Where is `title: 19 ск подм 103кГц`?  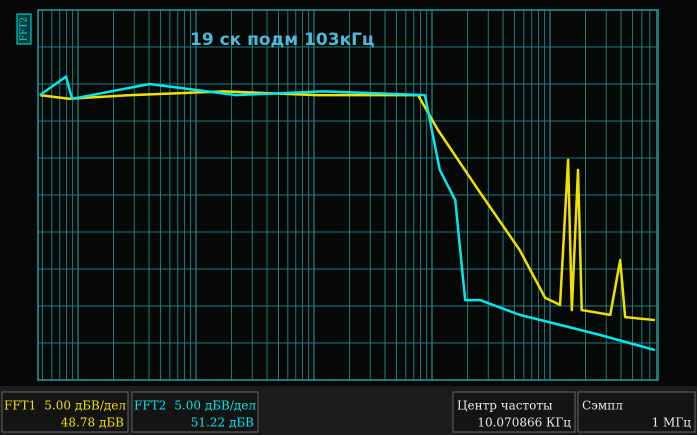 title: 19 ск подм 103кГц is located at coordinates (282, 40).